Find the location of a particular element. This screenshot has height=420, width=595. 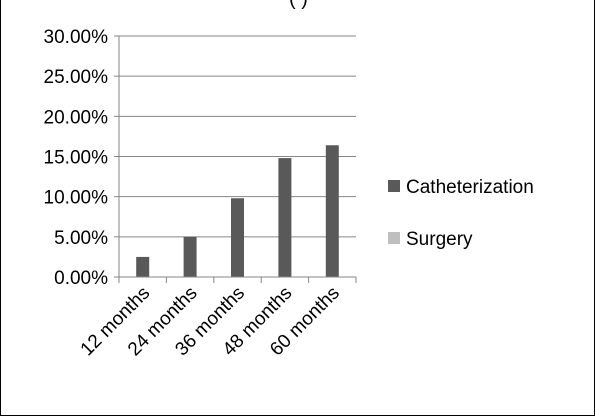

legend-label-catheterization: Catheterization is located at coordinates (470, 187).